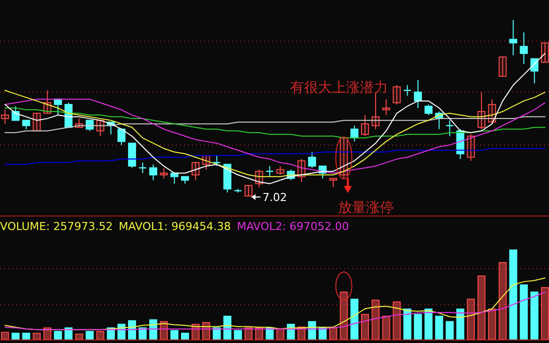  I want to click on text: 放量涨停, so click(366, 208).